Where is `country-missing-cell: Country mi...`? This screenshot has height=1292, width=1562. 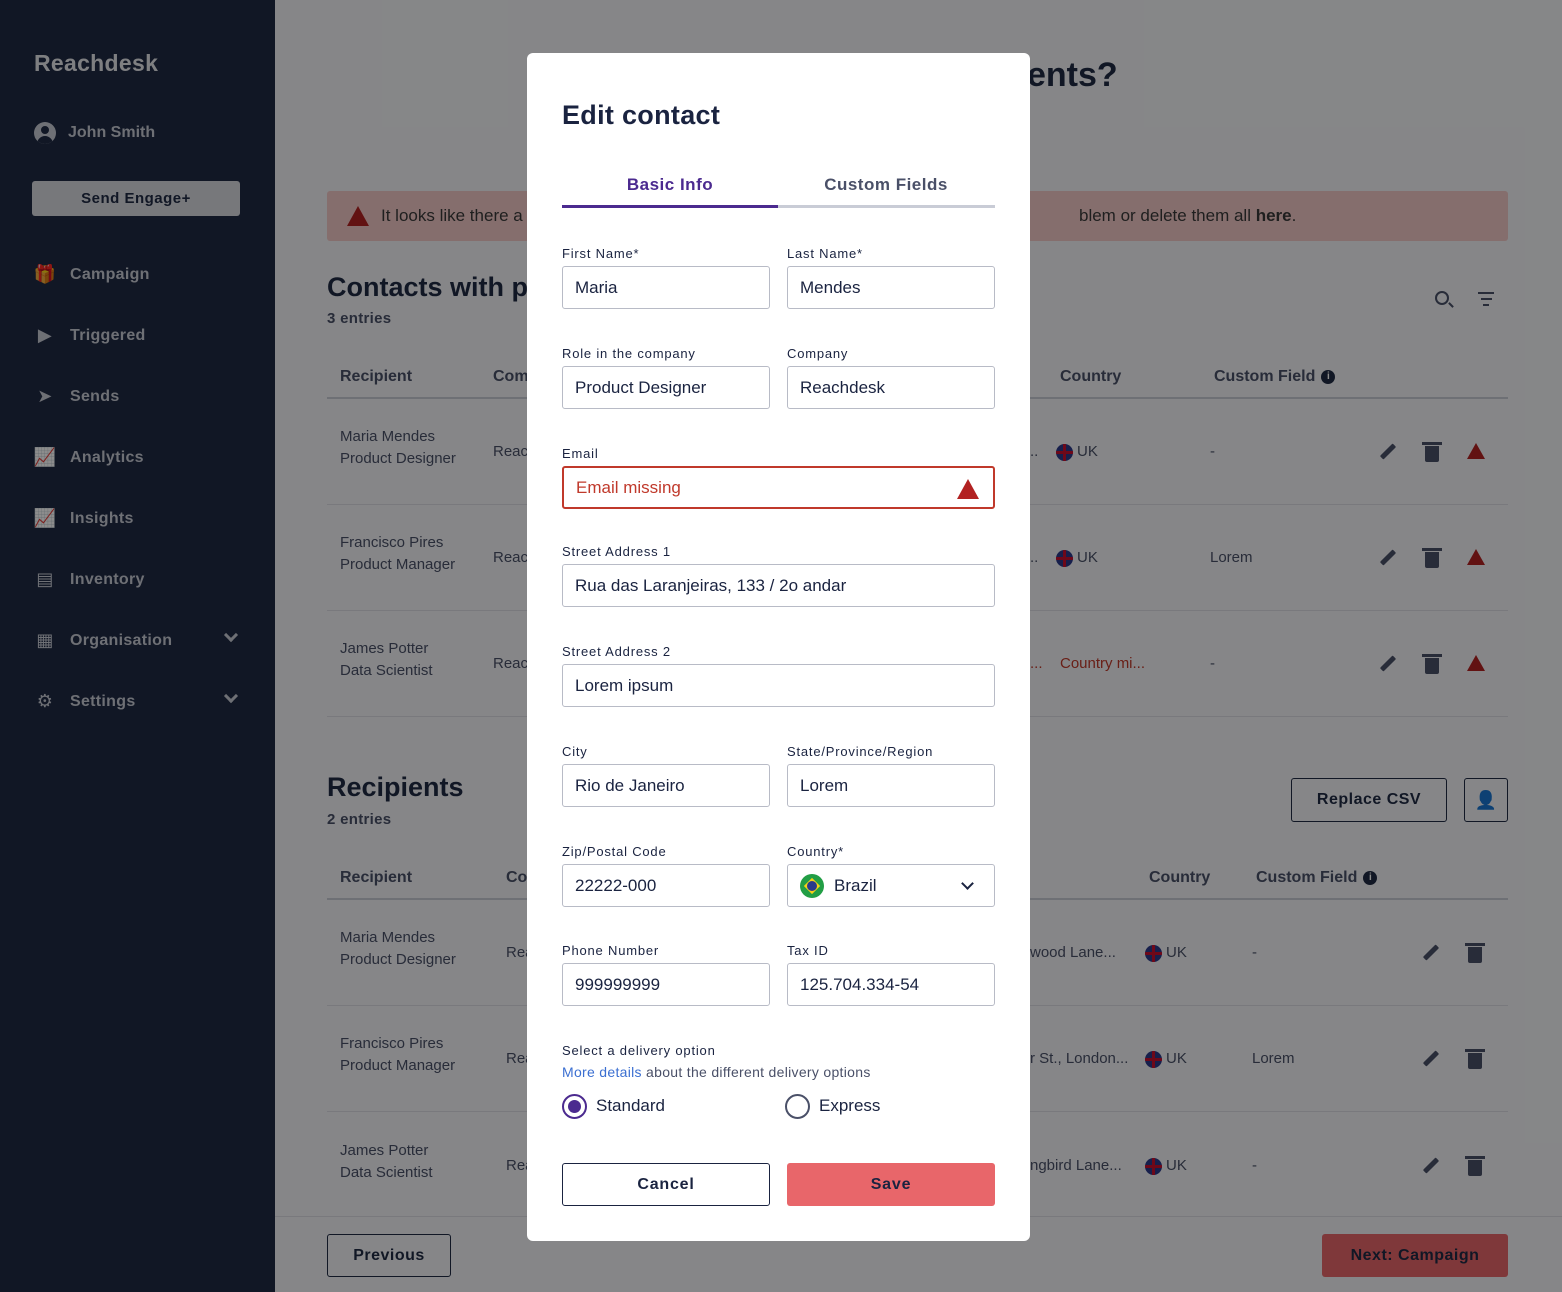 country-missing-cell: Country mi... is located at coordinates (1103, 663).